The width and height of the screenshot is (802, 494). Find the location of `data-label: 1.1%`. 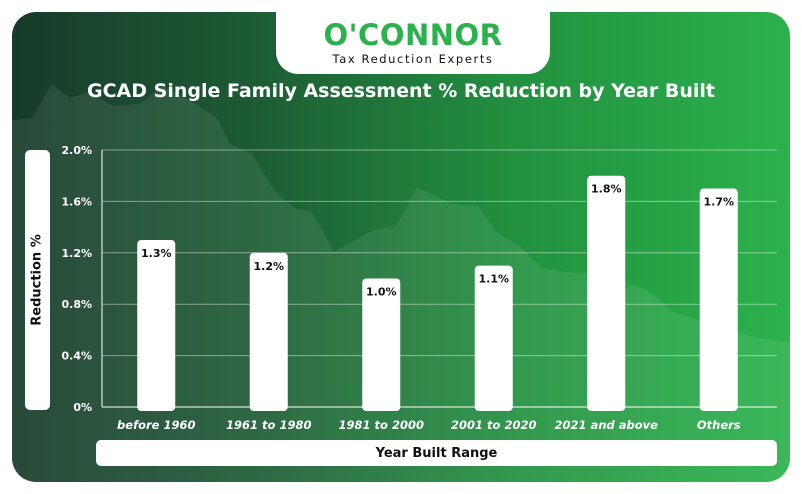

data-label: 1.1% is located at coordinates (493, 279).